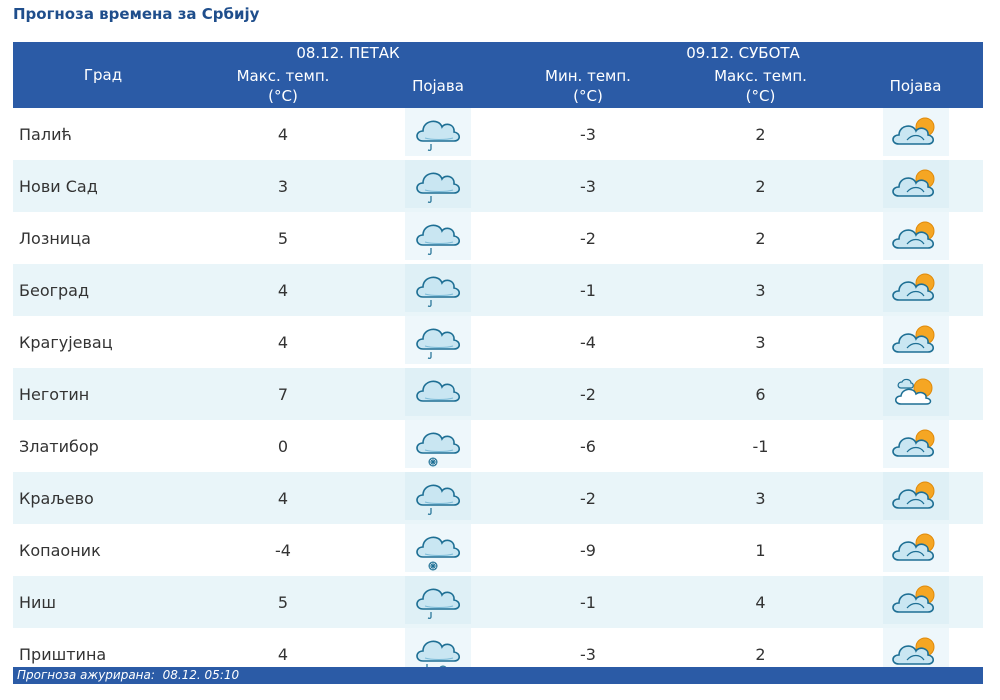  Describe the element at coordinates (588, 342) in the screenshot. I see `day2-min-temp: -4` at that location.